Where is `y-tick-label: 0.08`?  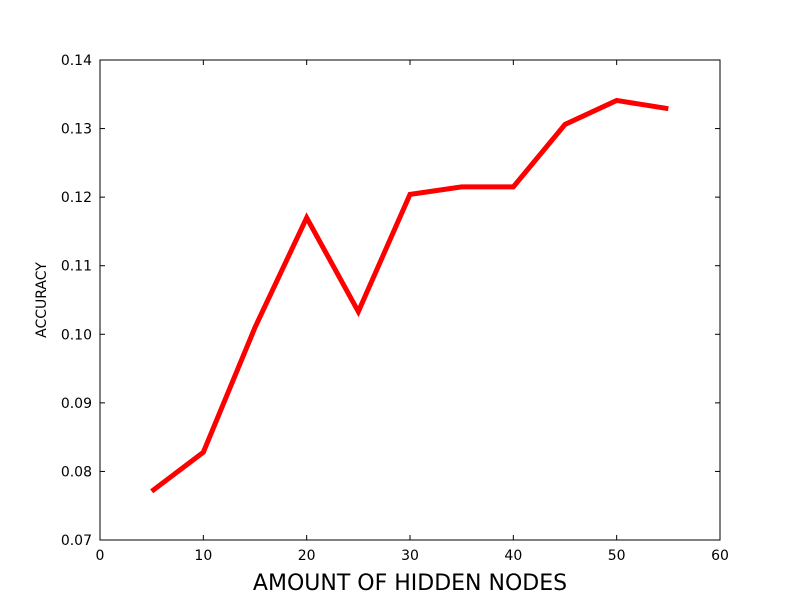 y-tick-label: 0.08 is located at coordinates (76, 472).